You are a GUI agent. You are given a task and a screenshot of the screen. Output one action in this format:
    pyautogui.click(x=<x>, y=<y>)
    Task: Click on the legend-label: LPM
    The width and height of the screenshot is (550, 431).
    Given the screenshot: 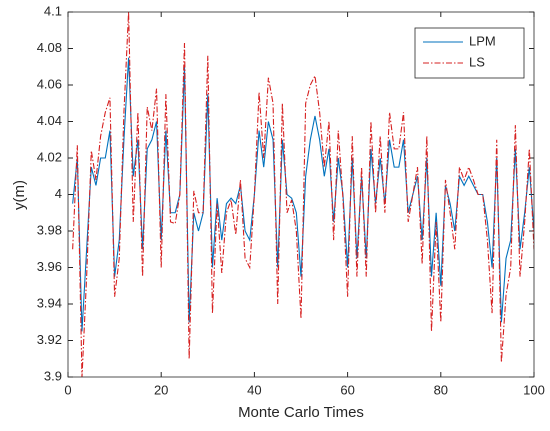 What is the action you would take?
    pyautogui.click(x=482, y=40)
    